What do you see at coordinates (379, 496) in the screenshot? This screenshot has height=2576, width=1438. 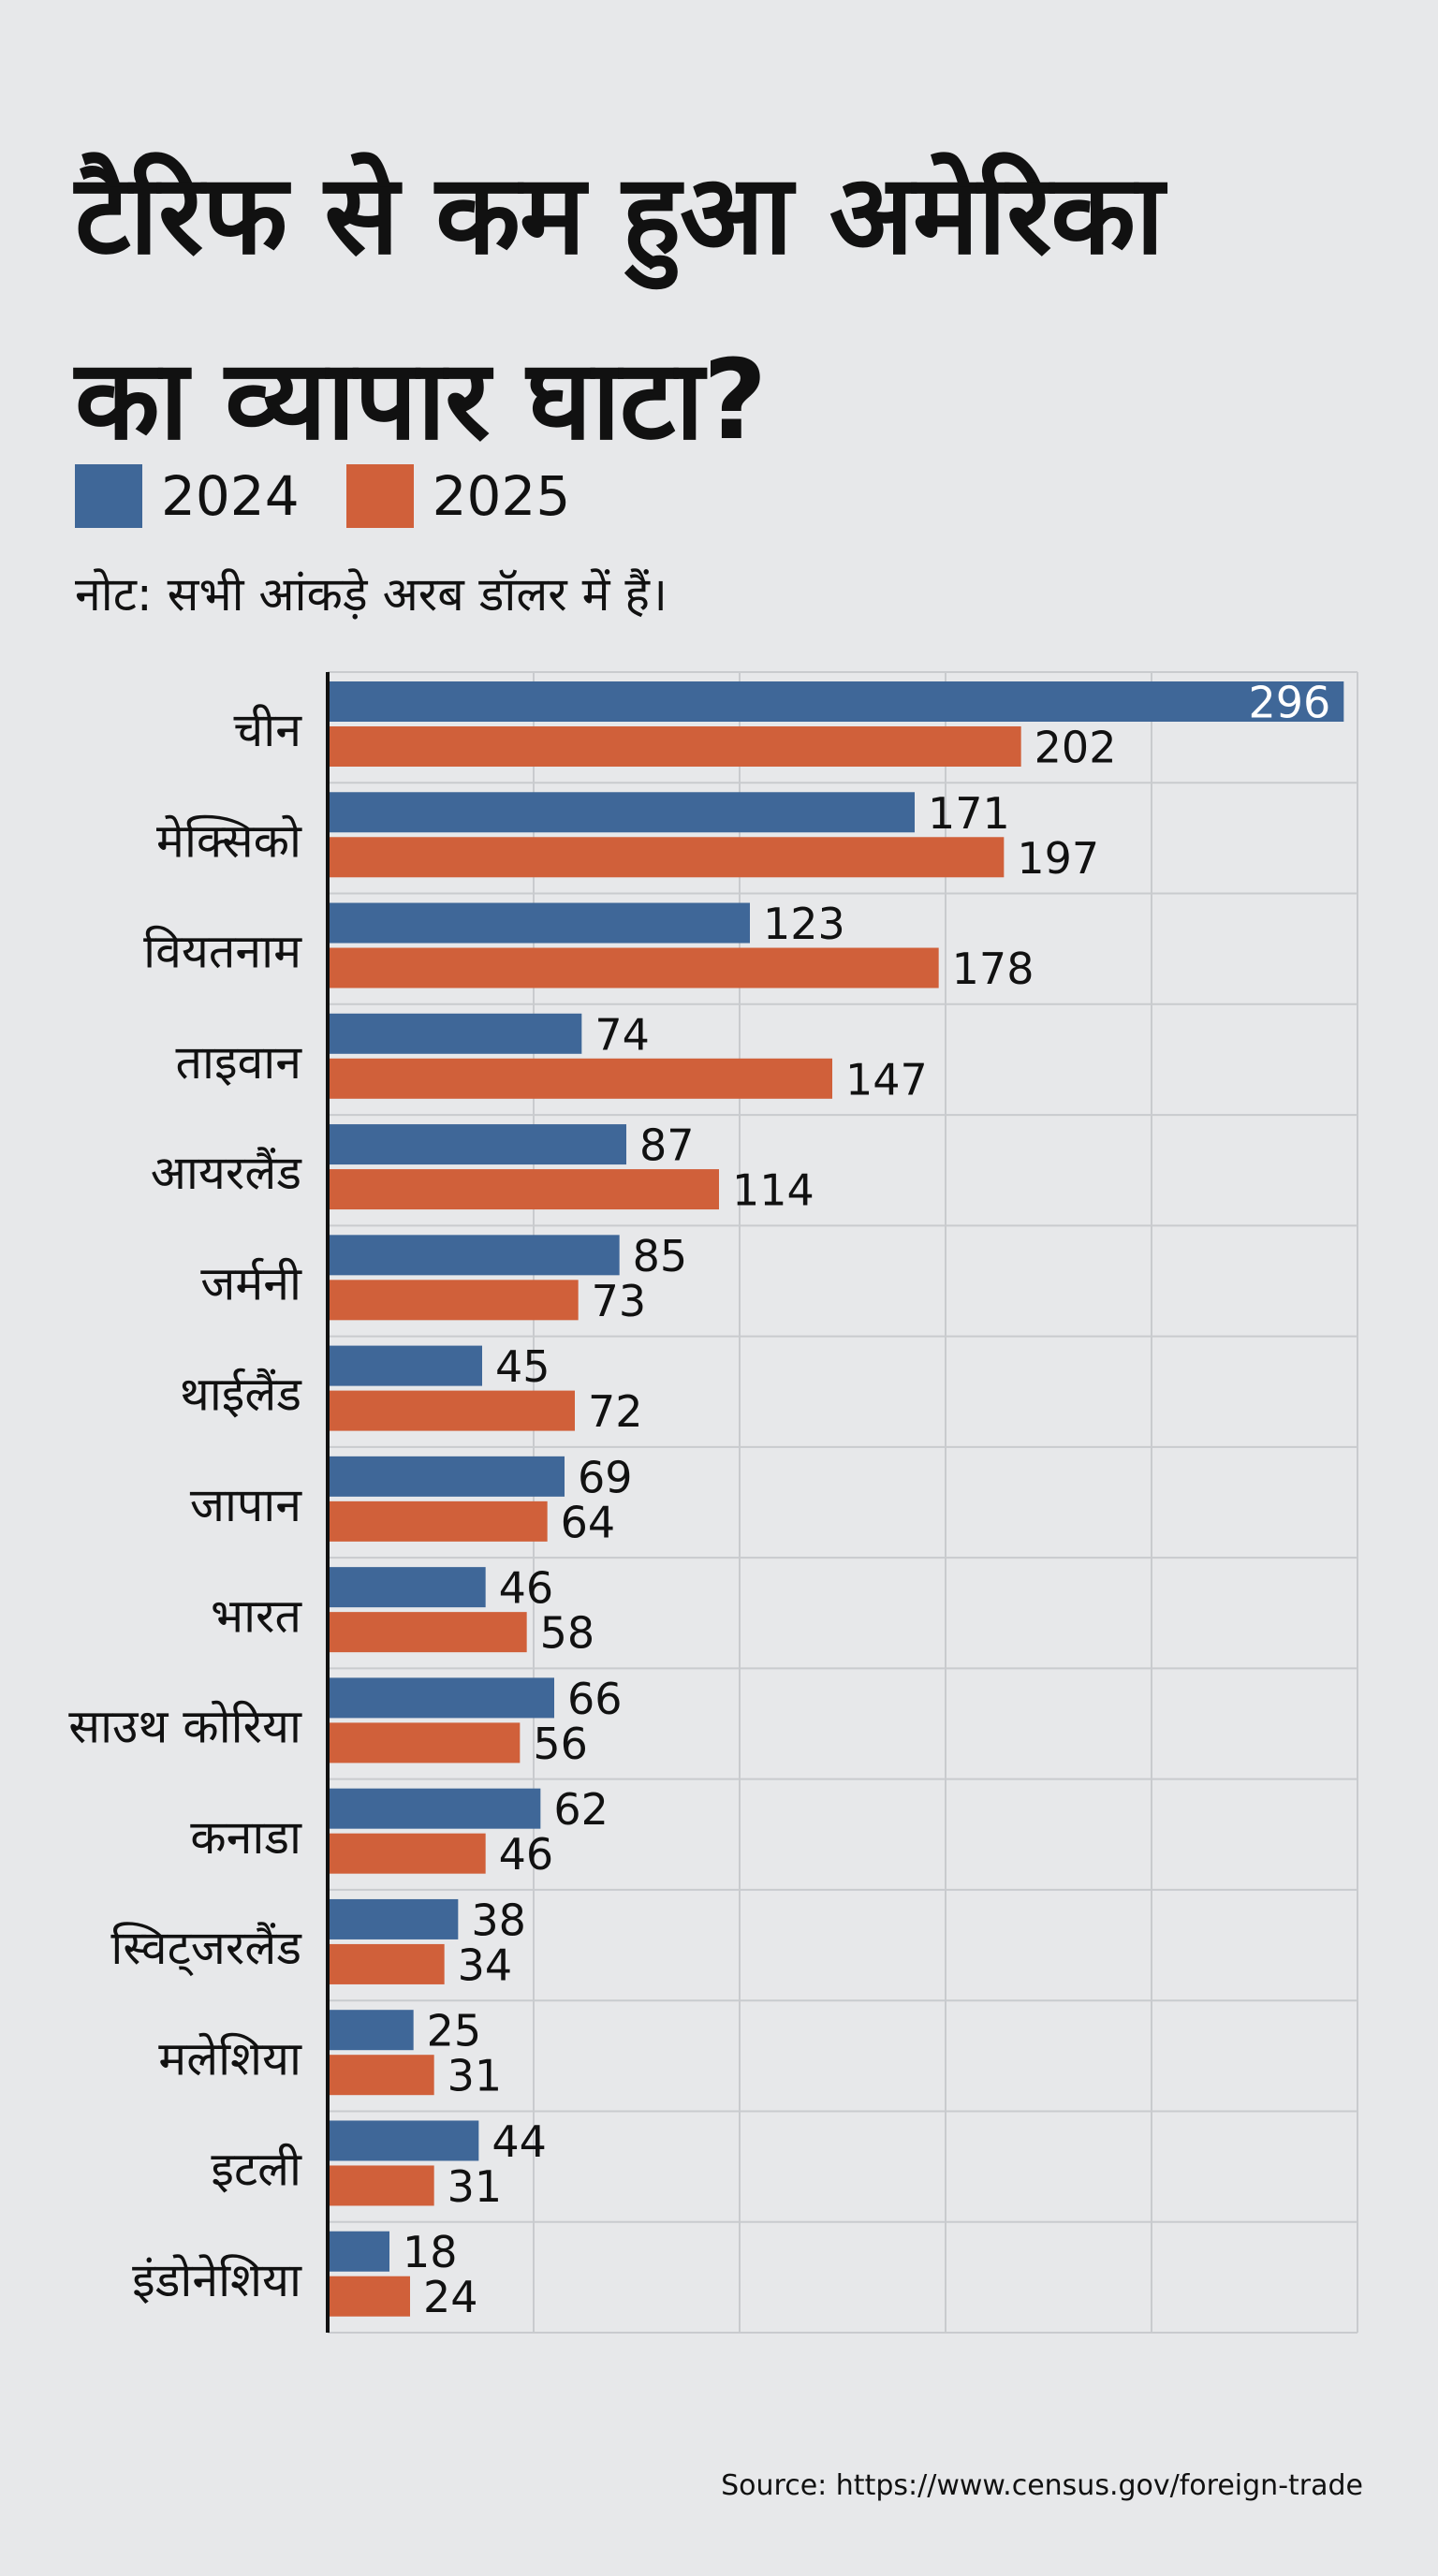 I see `legend-swatch-2025` at bounding box center [379, 496].